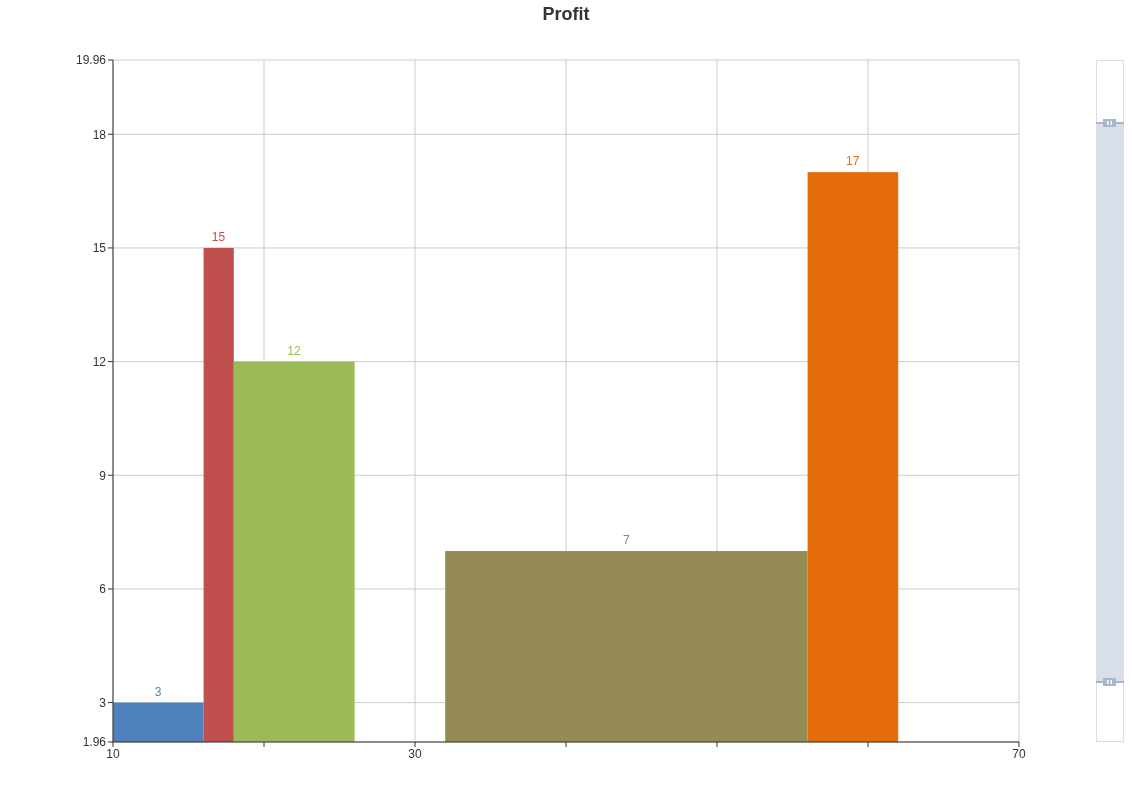 This screenshot has width=1132, height=803. I want to click on data-label: 12, so click(294, 350).